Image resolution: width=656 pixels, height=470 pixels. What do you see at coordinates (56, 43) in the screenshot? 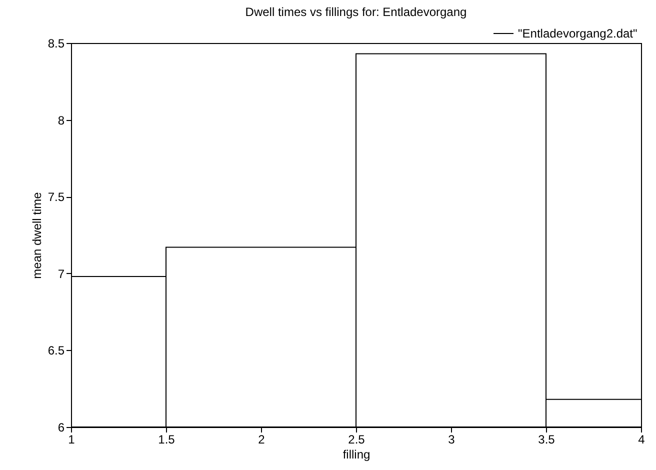
I see `y-tick-label: 8.5` at bounding box center [56, 43].